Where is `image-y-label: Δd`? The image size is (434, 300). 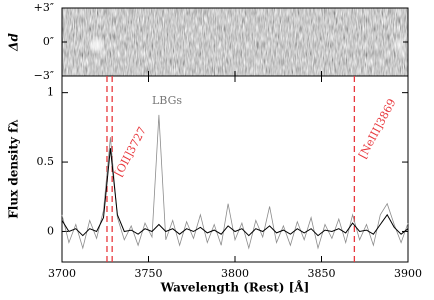 image-y-label: Δd is located at coordinates (14, 42).